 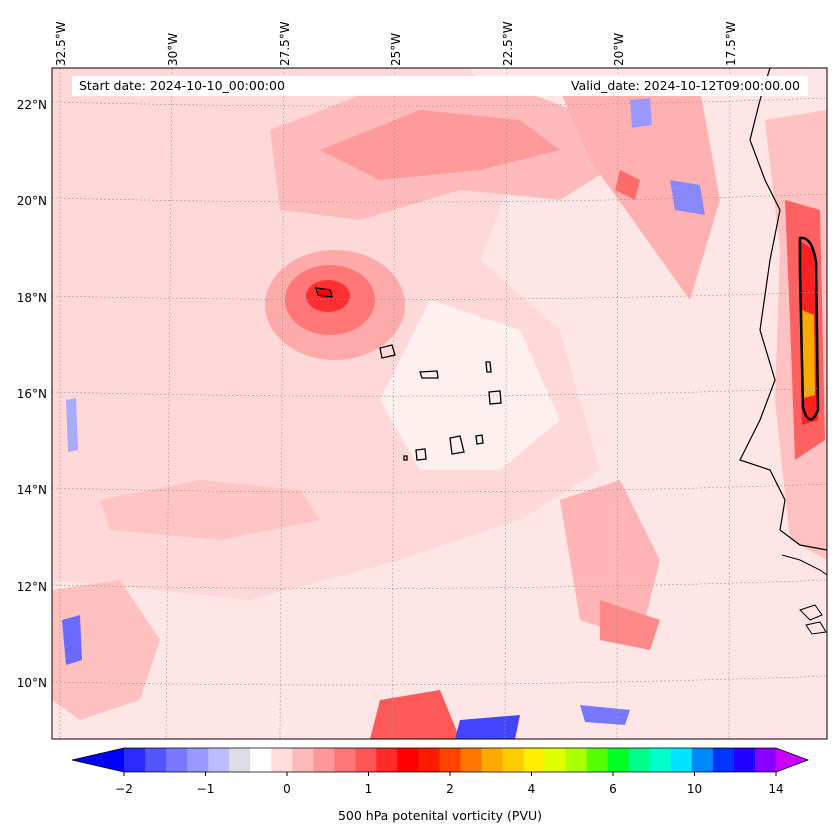 What do you see at coordinates (440, 145) in the screenshot?
I see `pv-band-north-inner` at bounding box center [440, 145].